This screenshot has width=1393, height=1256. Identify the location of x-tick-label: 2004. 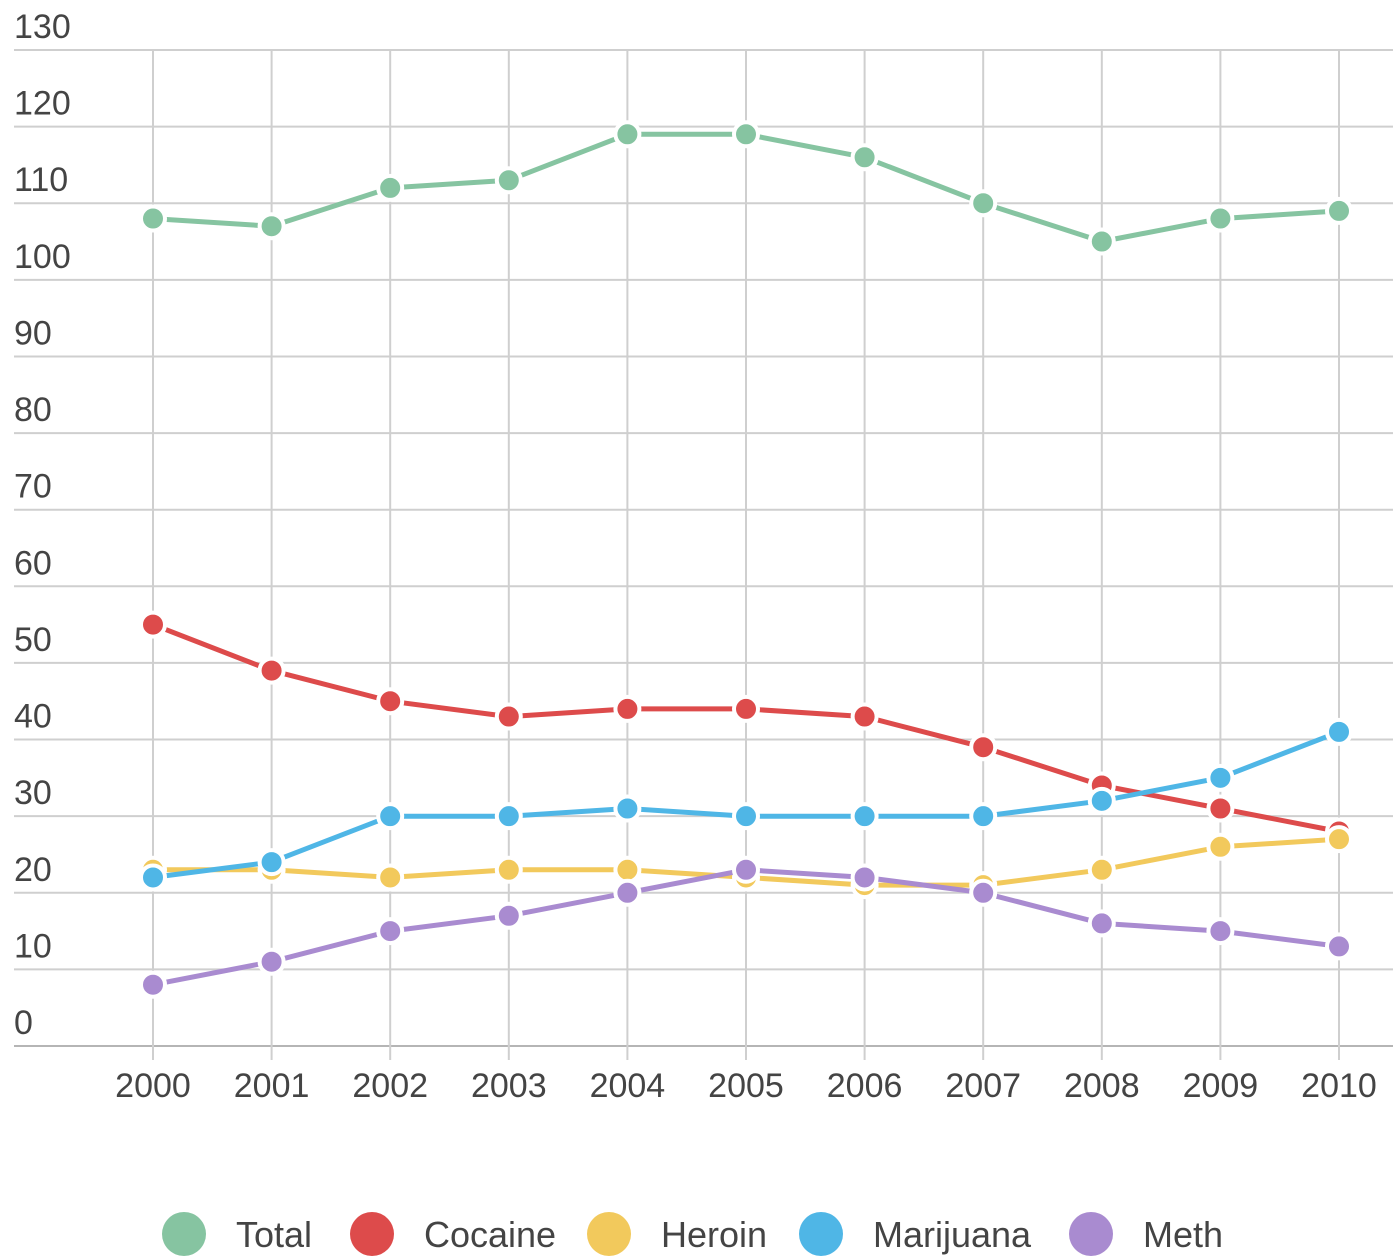
(628, 1086).